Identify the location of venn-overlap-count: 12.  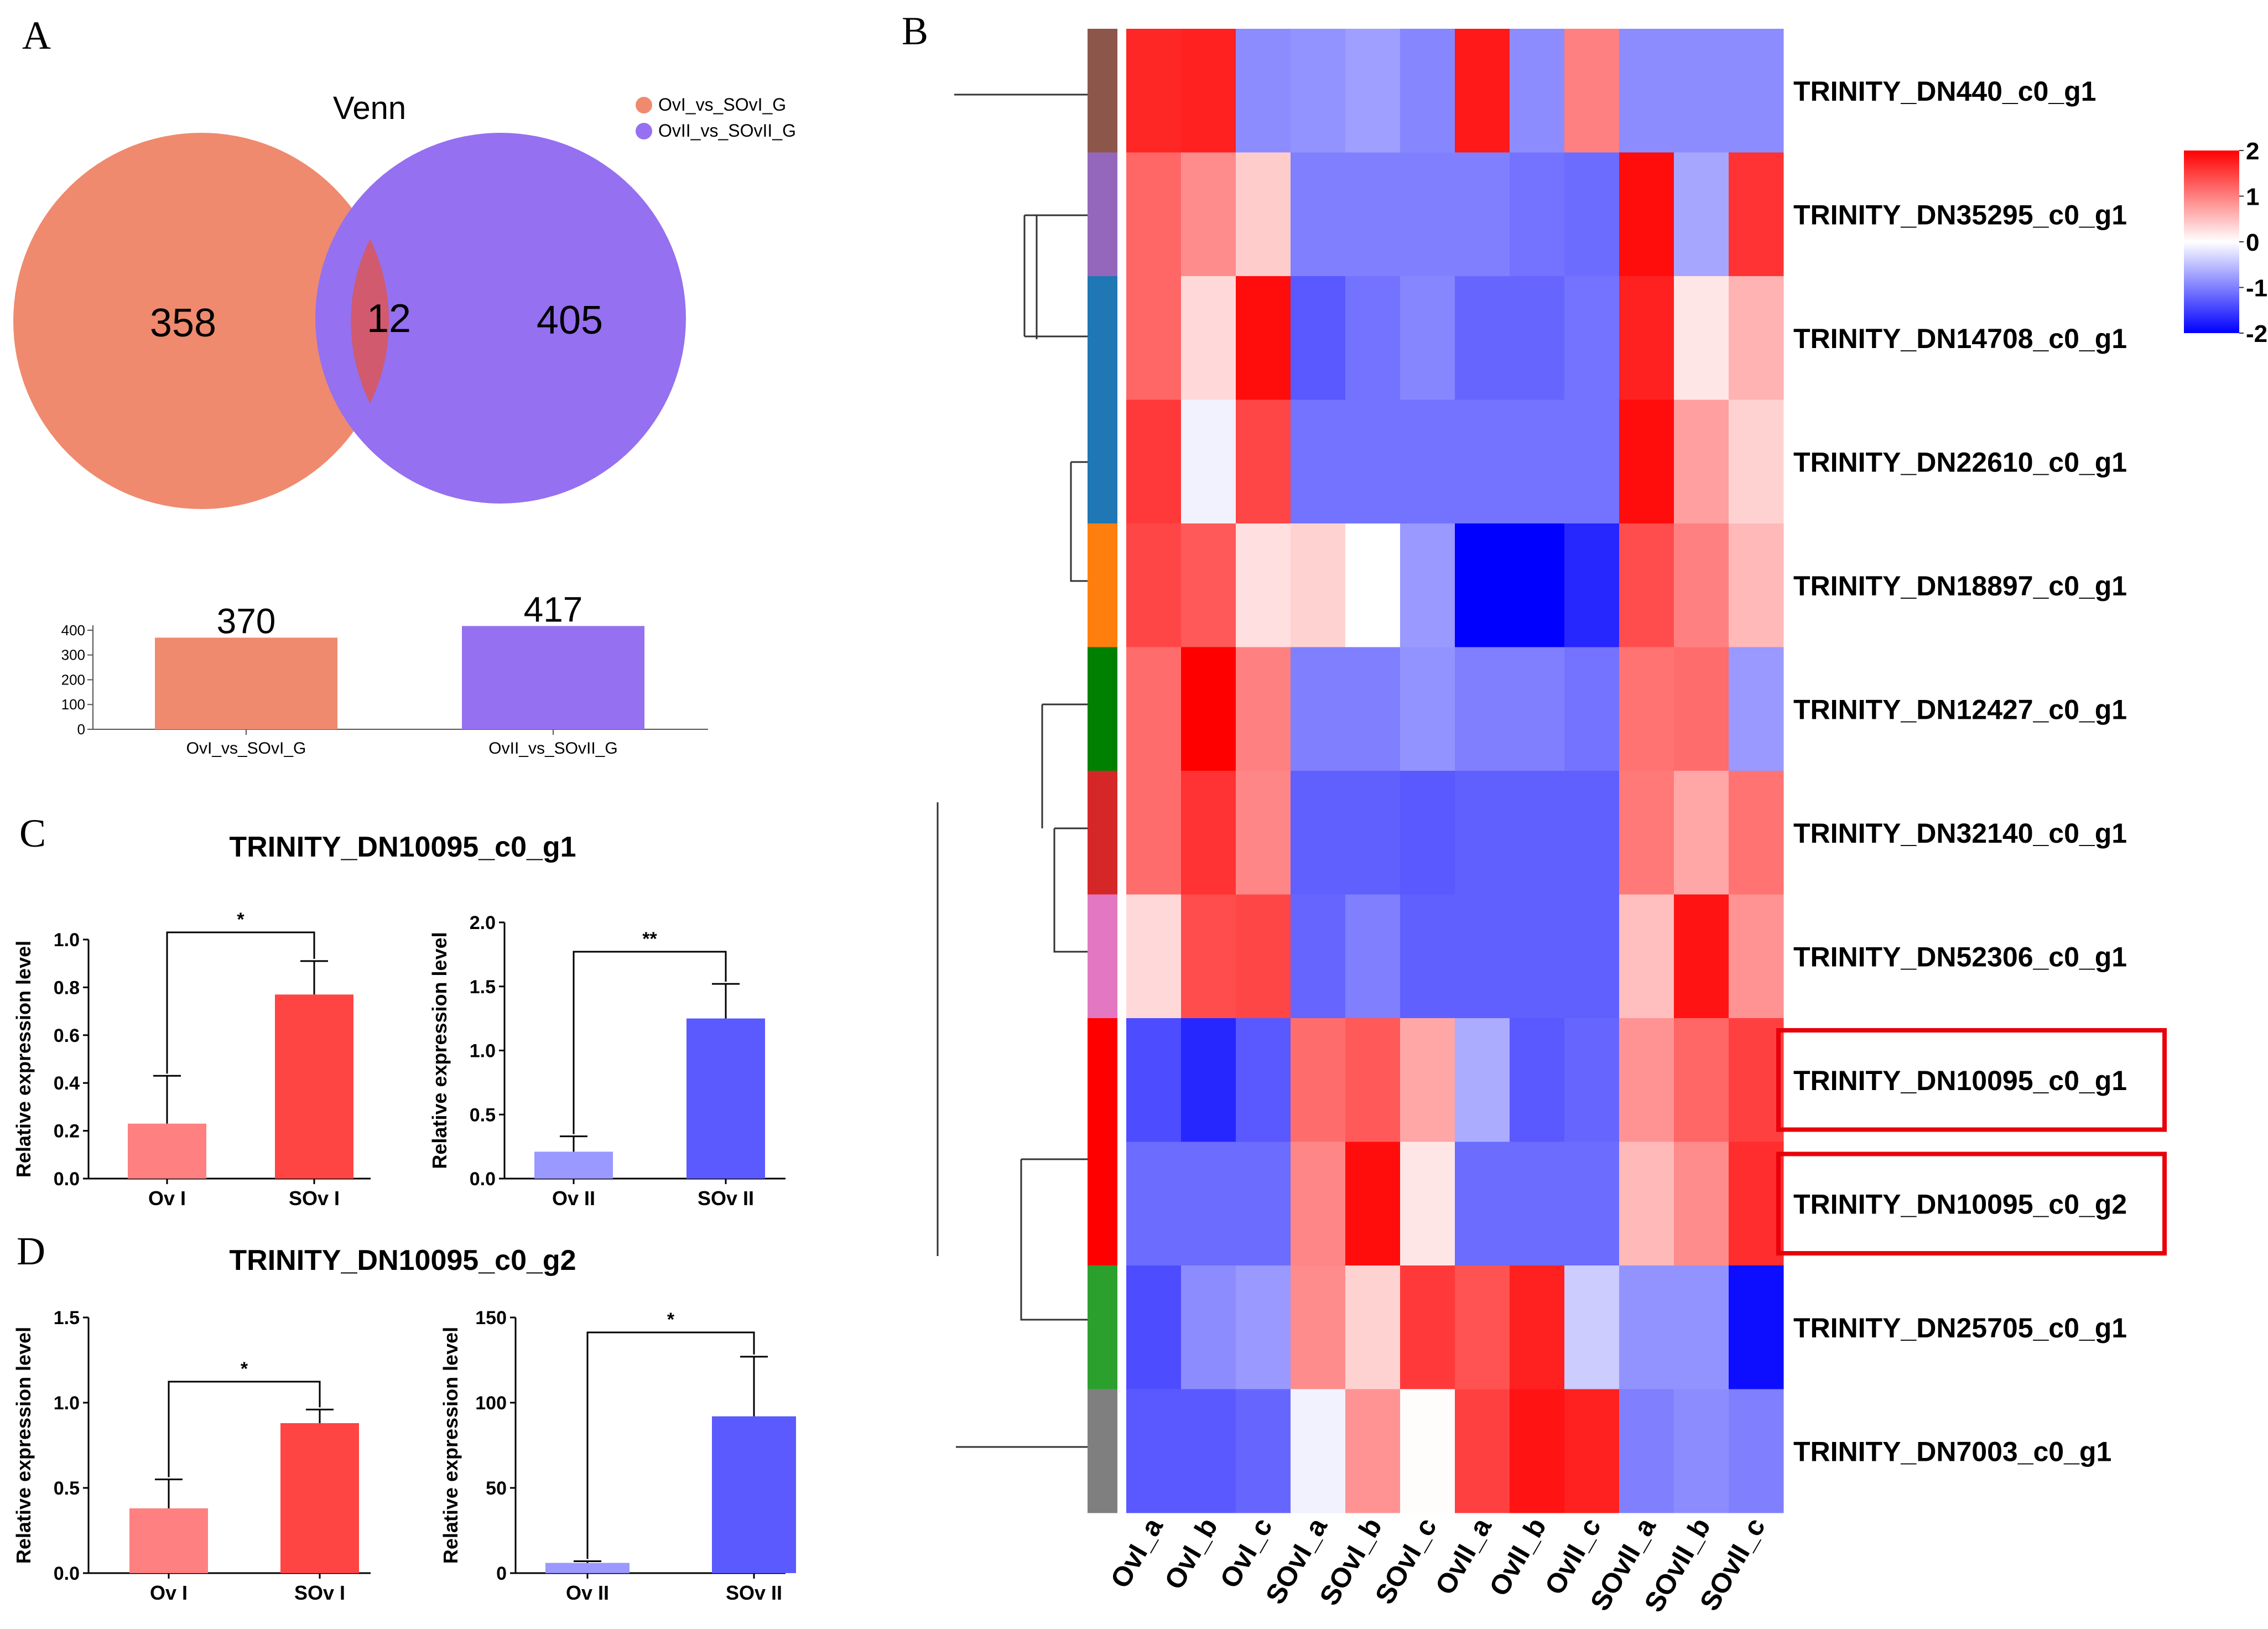
(389, 319).